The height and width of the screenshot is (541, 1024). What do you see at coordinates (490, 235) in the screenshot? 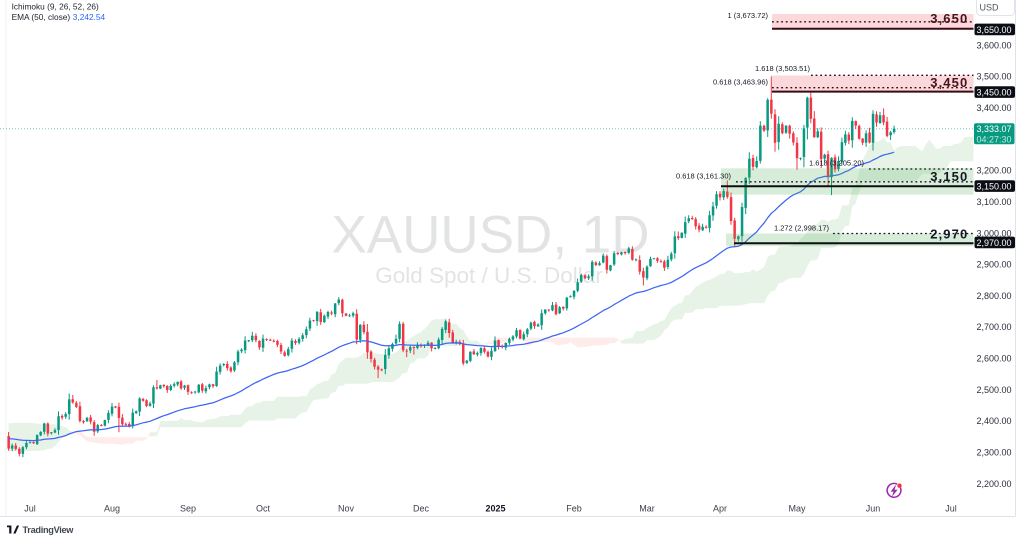
I see `svg-text: XAUUSD, 1D` at bounding box center [490, 235].